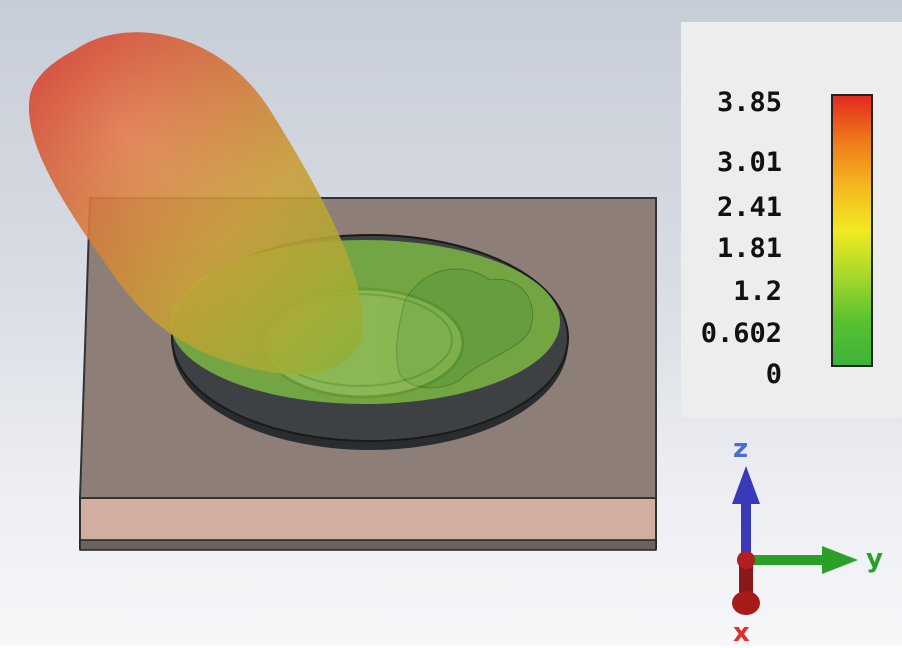  I want to click on x-axis-arrowhead, so click(746, 603).